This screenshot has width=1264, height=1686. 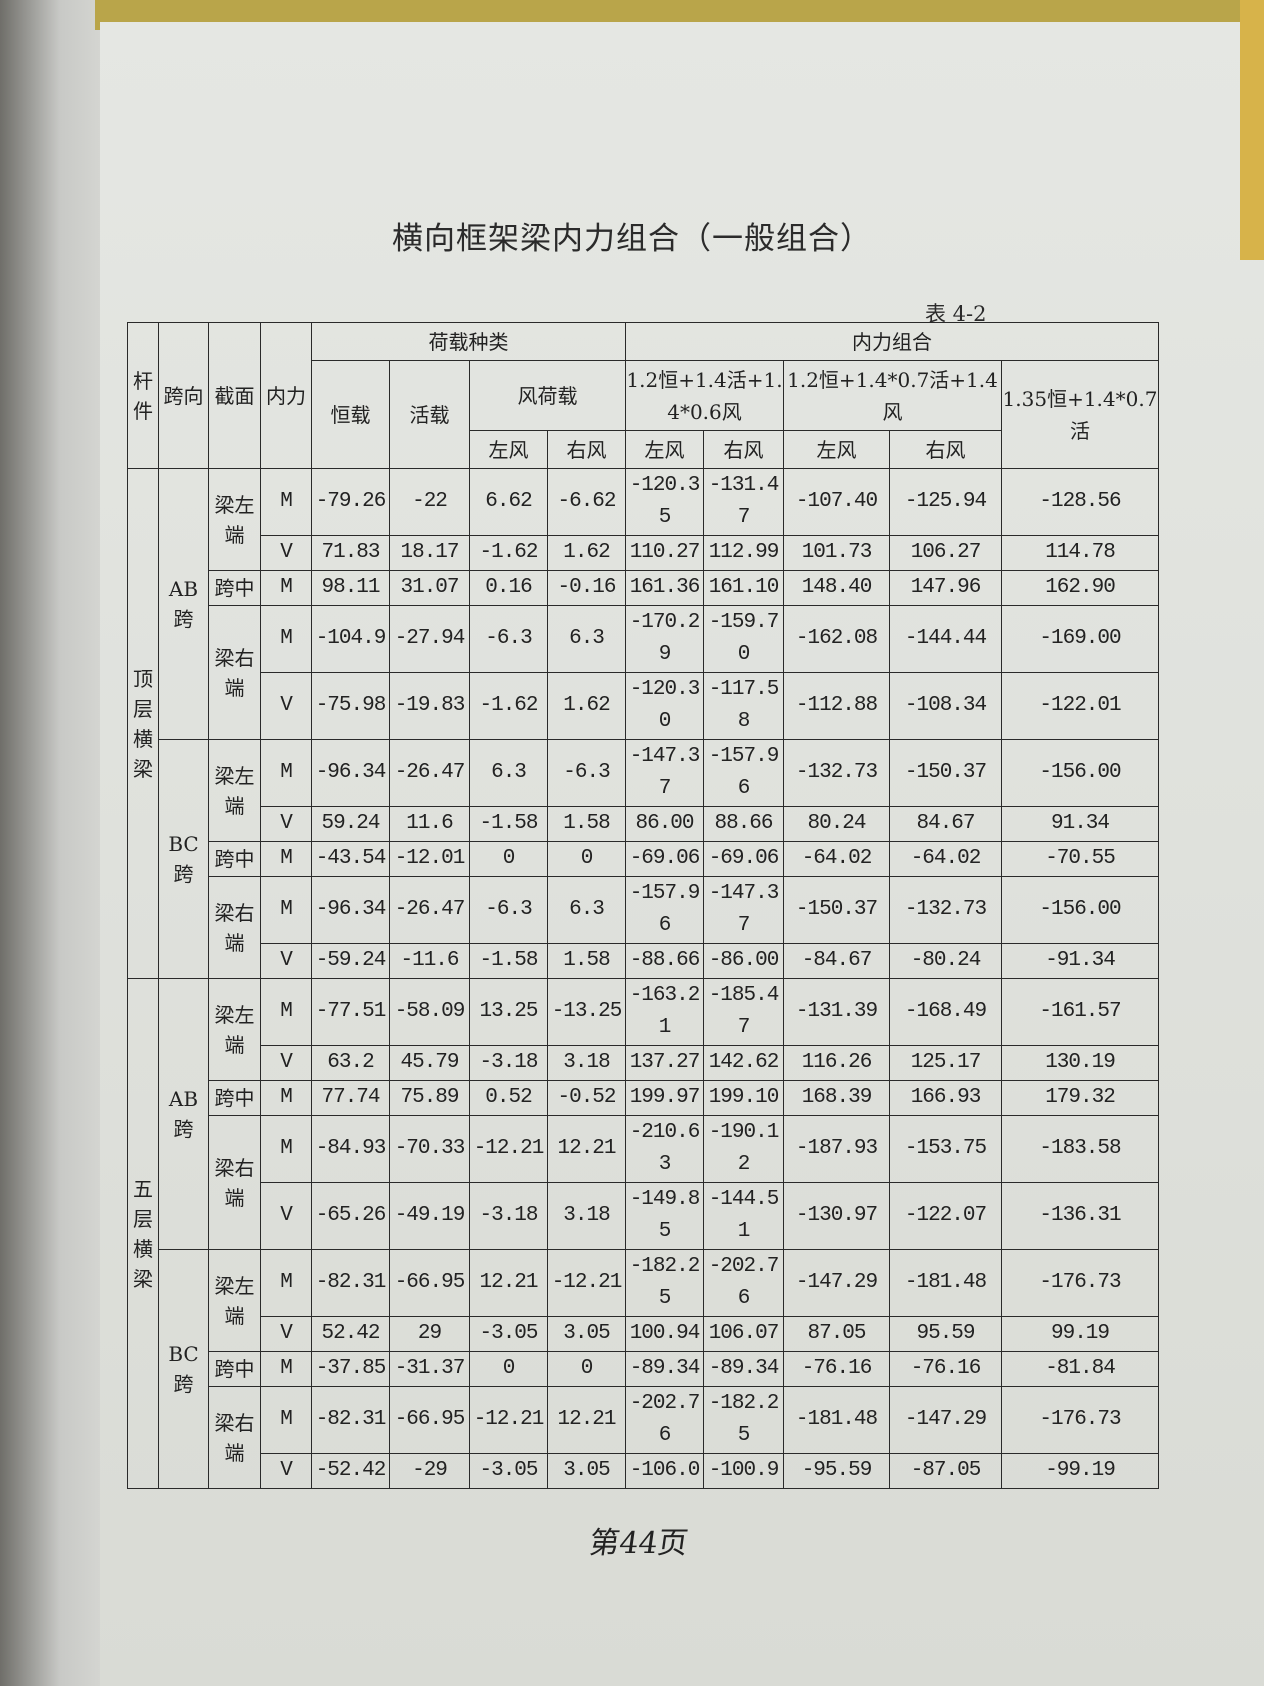 I want to click on value-cell: 179.32, so click(x=1080, y=1098).